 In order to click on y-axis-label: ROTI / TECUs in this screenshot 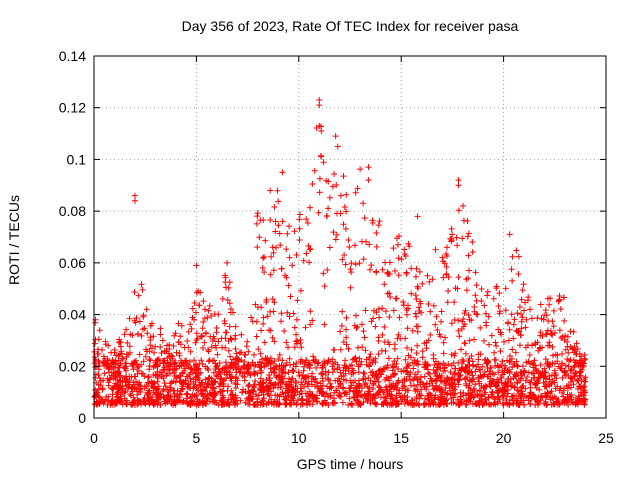, I will do `click(14, 240)`.